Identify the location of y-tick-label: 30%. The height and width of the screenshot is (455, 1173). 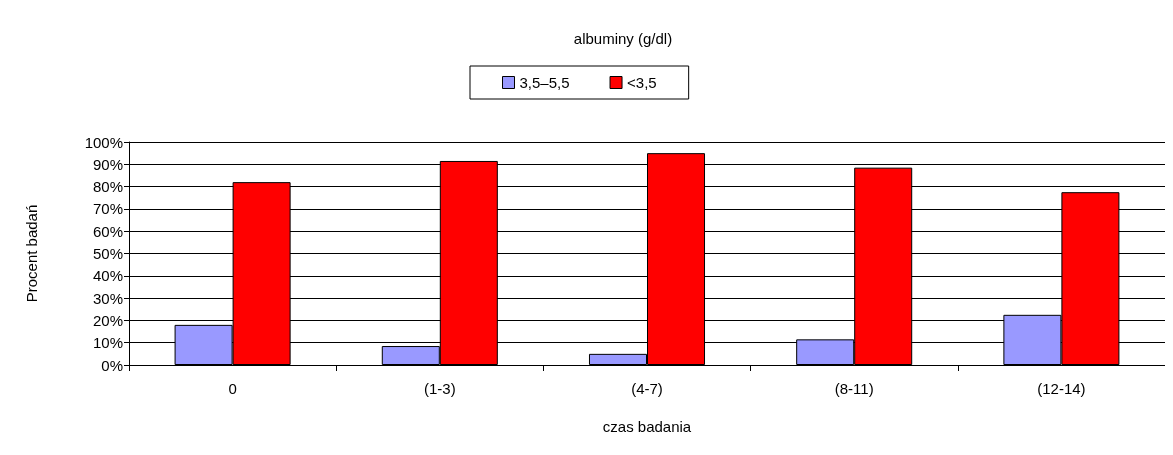
(107, 298).